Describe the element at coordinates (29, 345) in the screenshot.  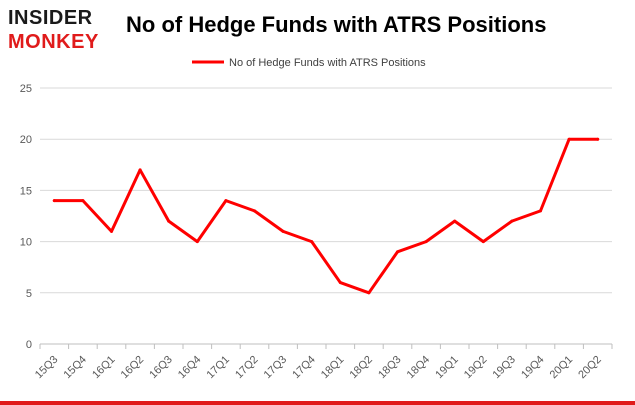
I see `y-tick-label: 0` at that location.